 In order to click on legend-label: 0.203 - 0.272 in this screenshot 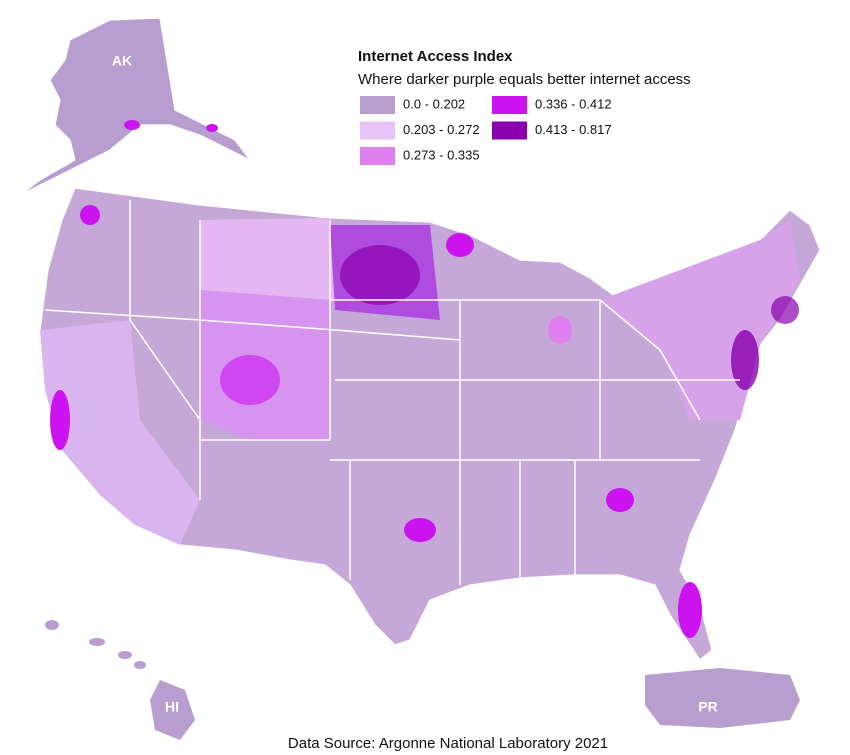, I will do `click(441, 129)`.